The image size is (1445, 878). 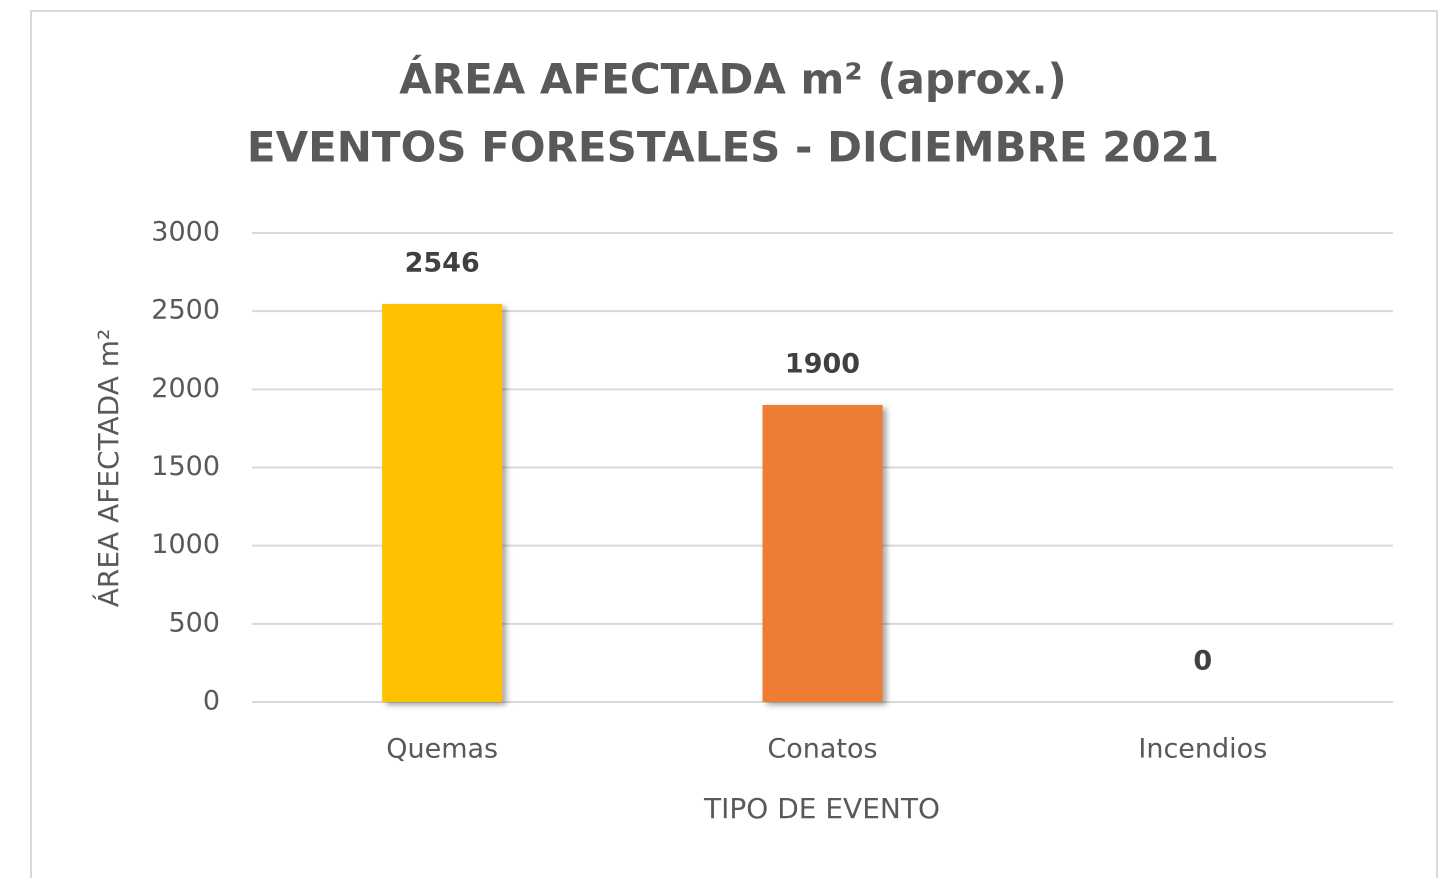 I want to click on y-tick-label: 2000, so click(x=185, y=388).